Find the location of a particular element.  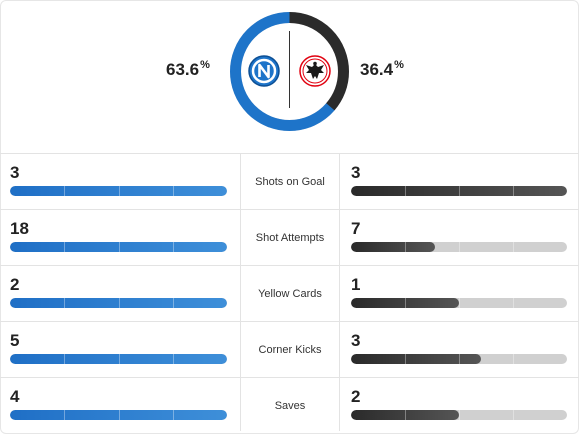

stat-row-shots-on-goal: 3 Shots on Goal 3 is located at coordinates (289, 181).